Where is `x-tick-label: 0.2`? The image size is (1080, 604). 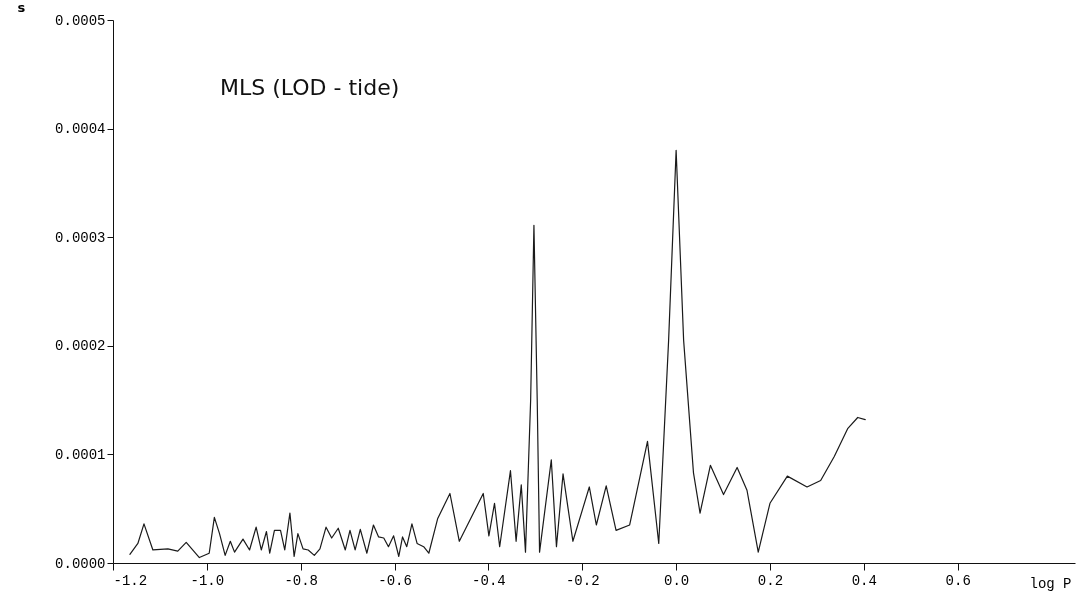 x-tick-label: 0.2 is located at coordinates (770, 580).